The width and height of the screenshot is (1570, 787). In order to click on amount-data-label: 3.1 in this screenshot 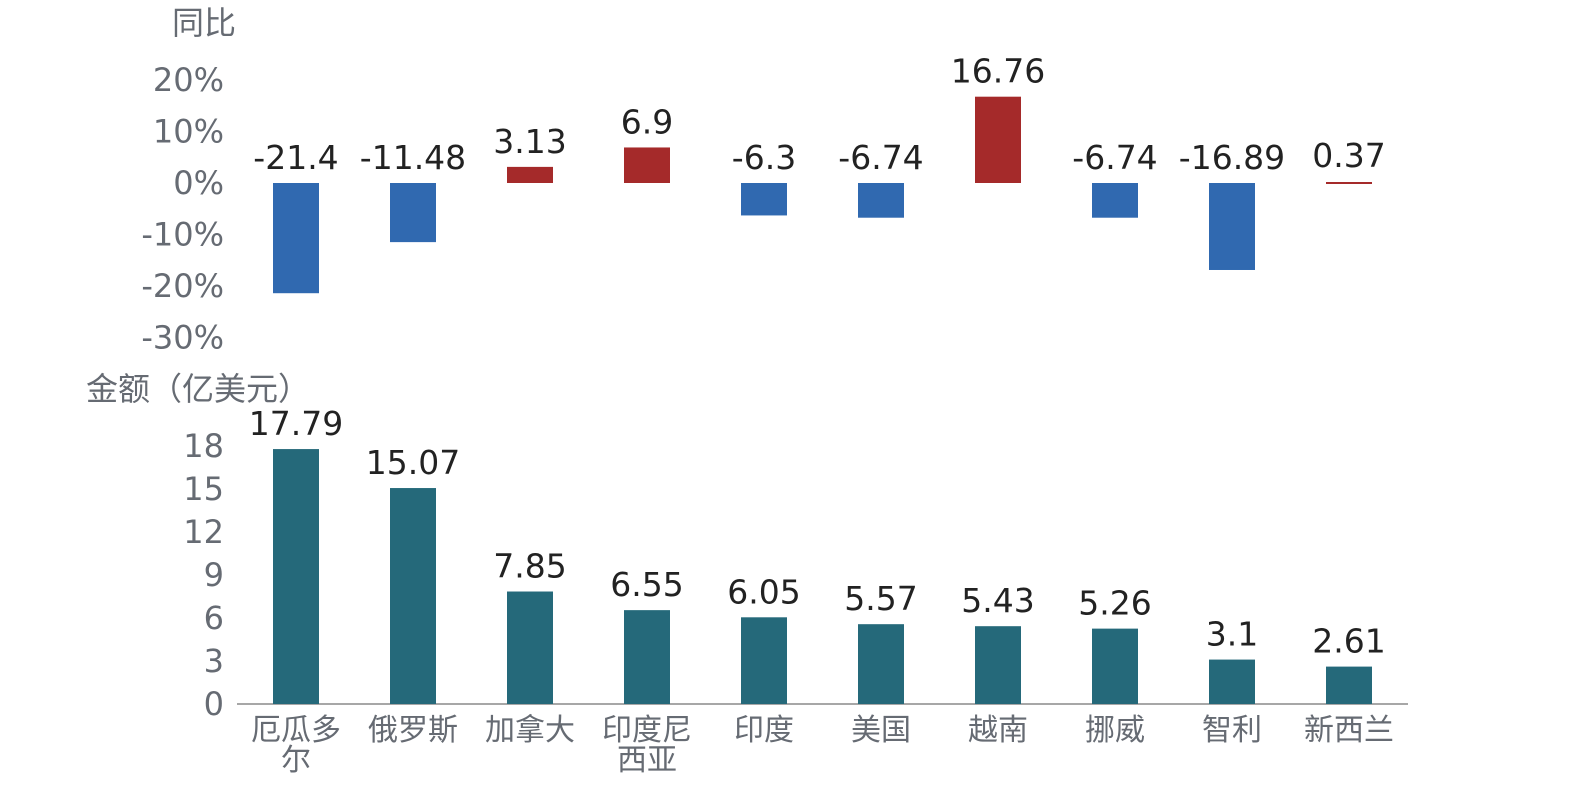, I will do `click(1232, 634)`.